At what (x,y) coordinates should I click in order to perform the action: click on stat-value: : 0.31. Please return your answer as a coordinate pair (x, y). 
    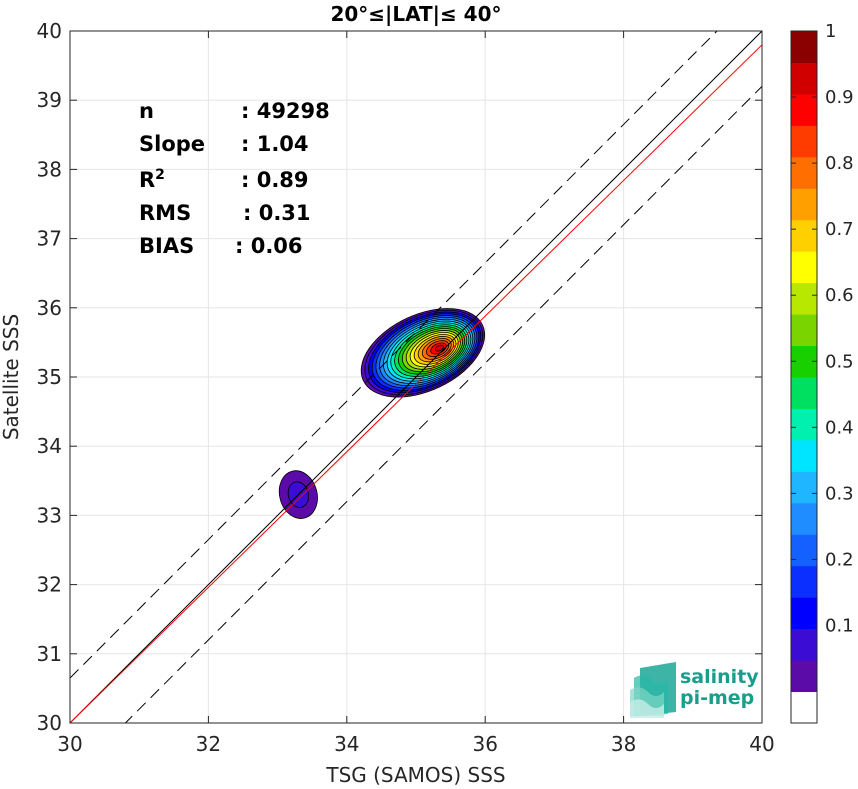
    Looking at the image, I should click on (277, 213).